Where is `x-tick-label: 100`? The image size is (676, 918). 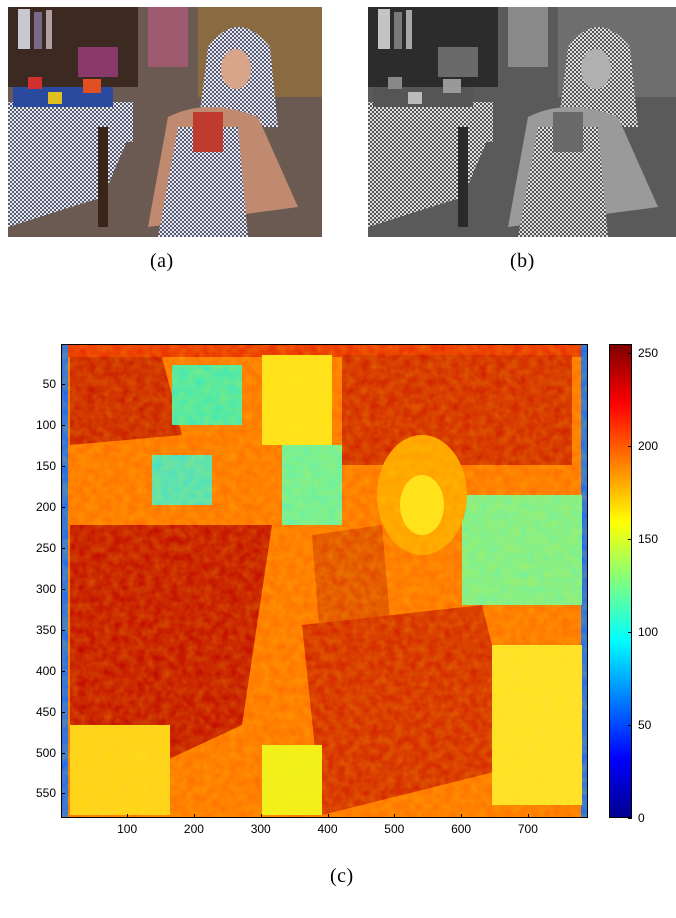
x-tick-label: 100 is located at coordinates (127, 829).